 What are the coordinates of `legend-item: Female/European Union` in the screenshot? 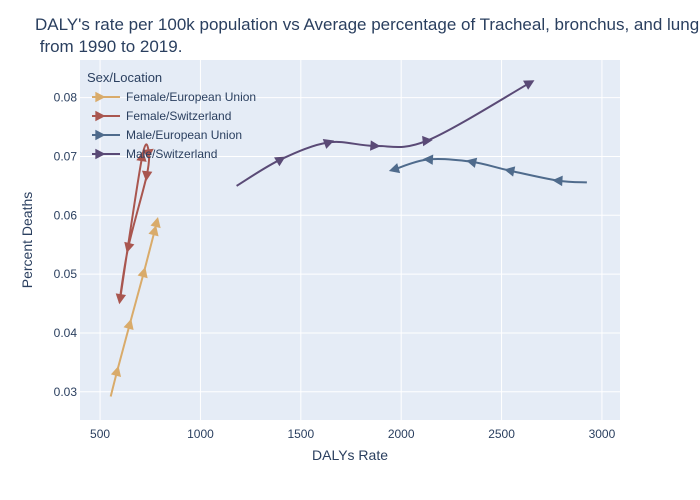 It's located at (174, 97).